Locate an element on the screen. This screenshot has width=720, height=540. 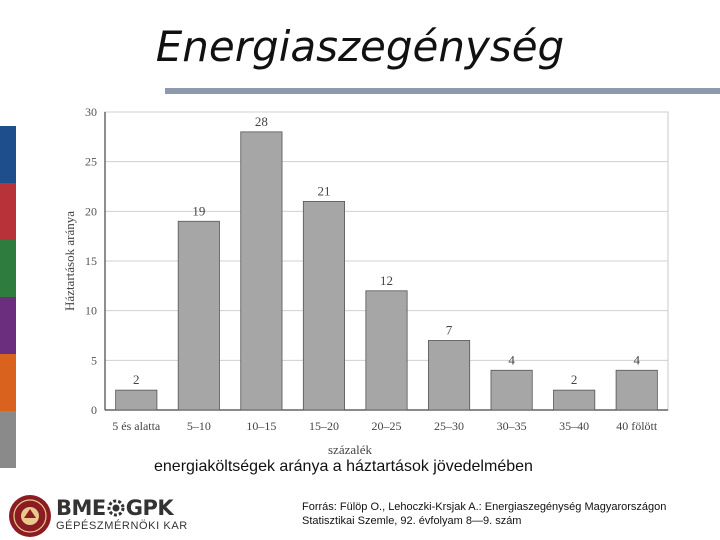
y-tick-label: 25 is located at coordinates (91, 162).